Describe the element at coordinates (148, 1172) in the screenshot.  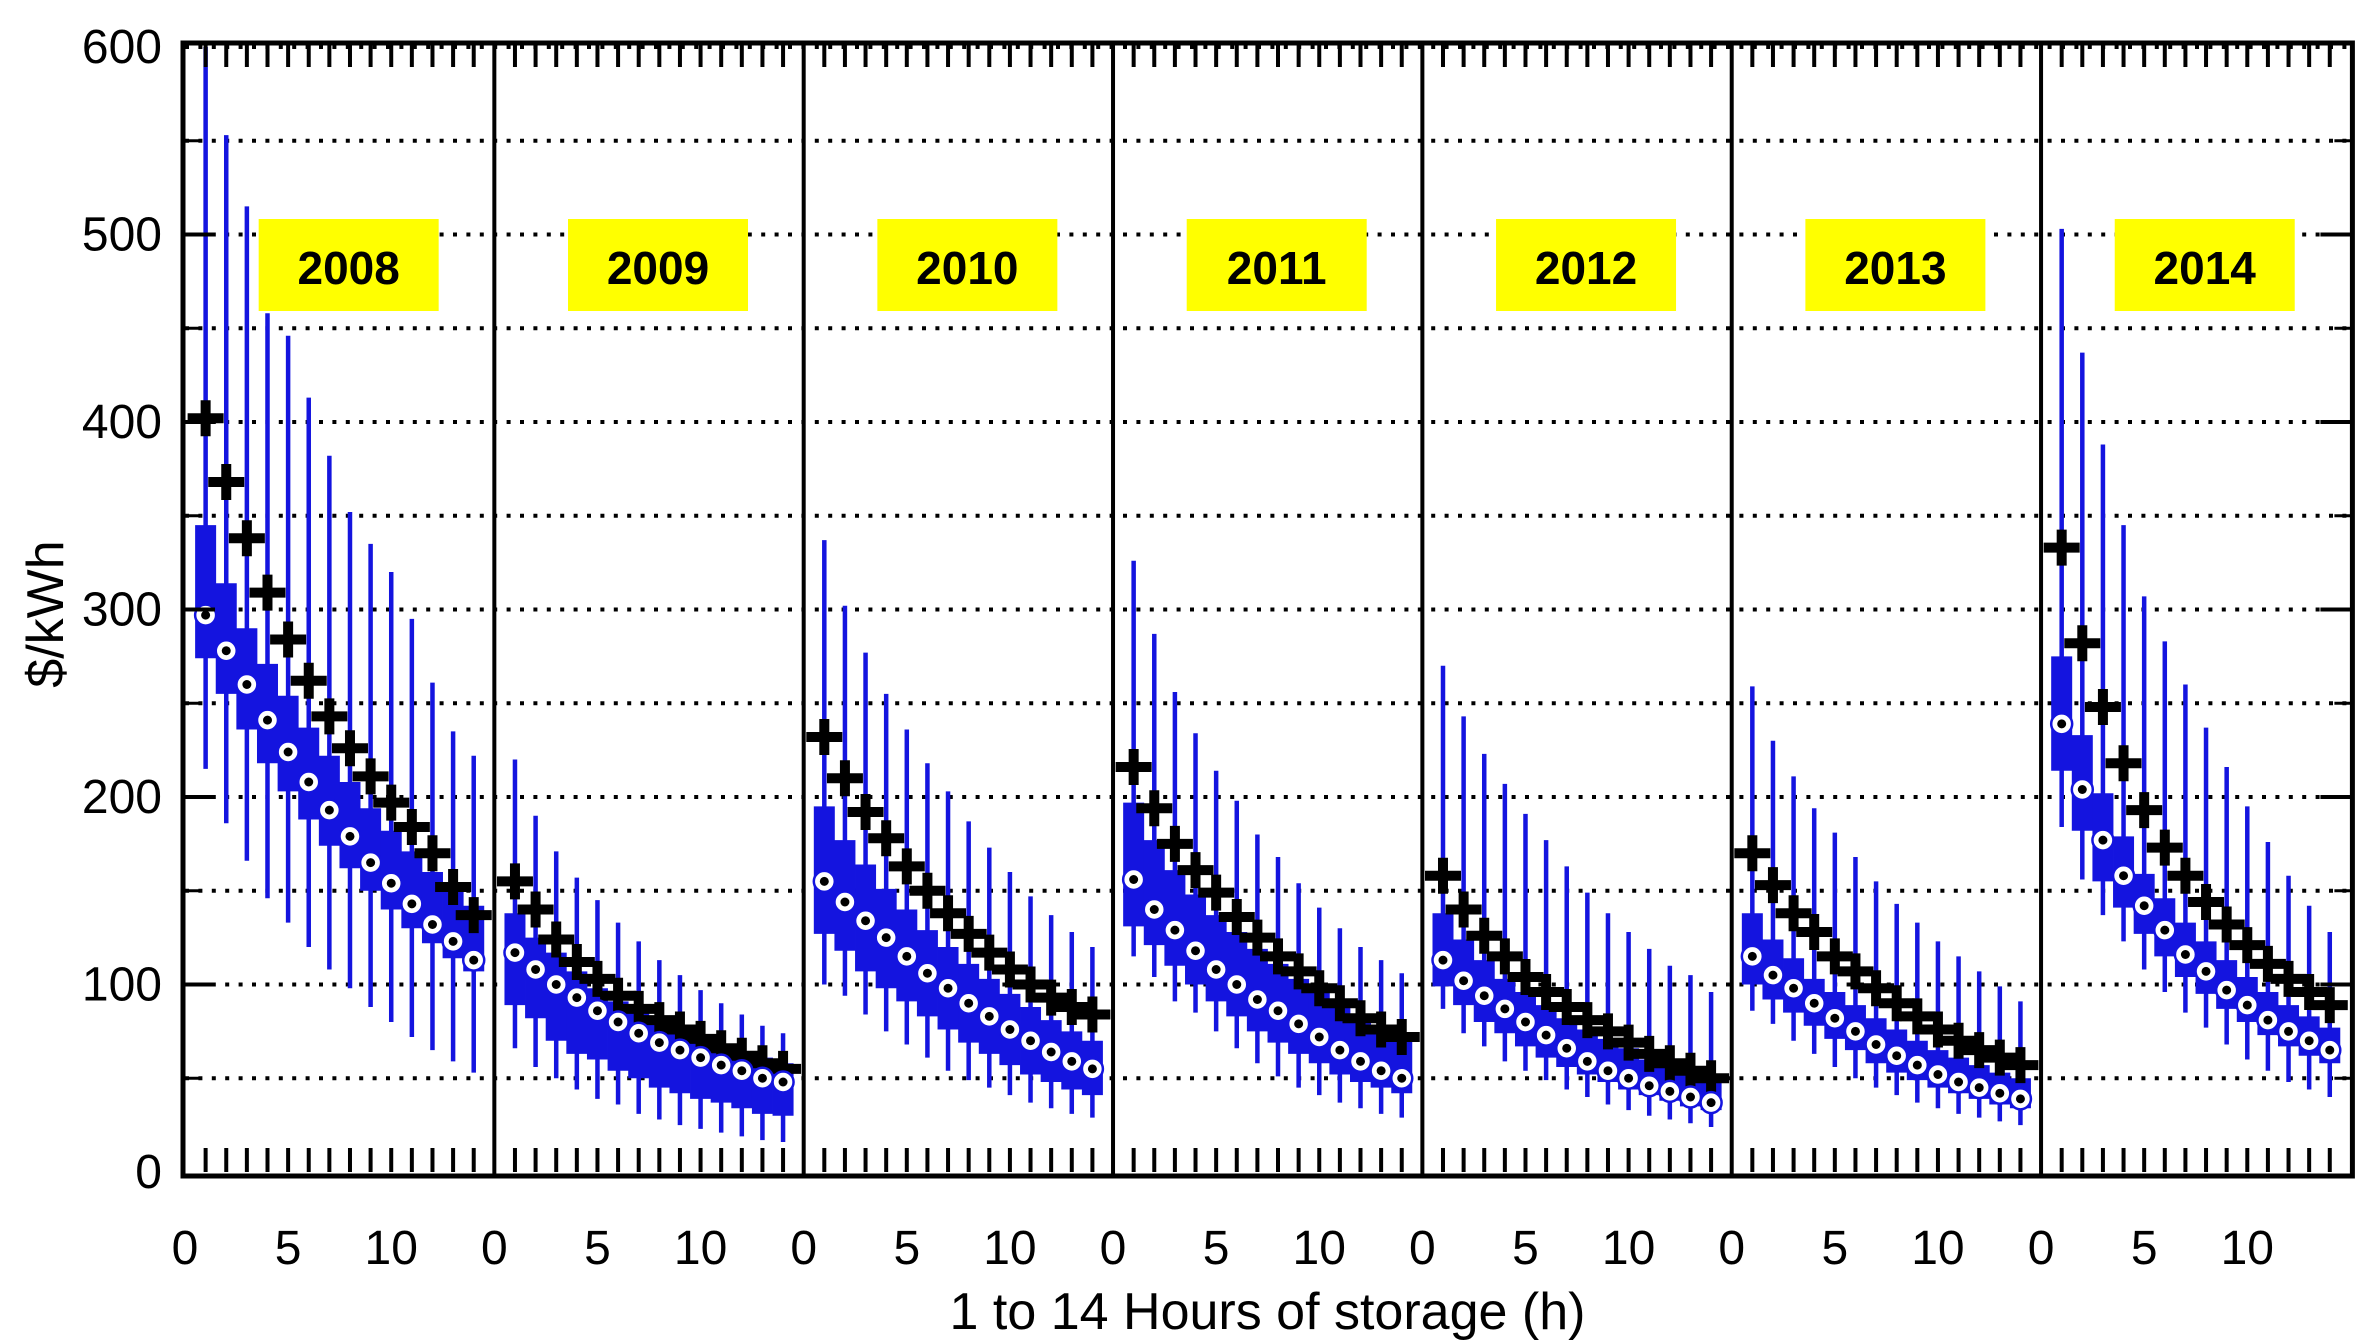
I see `y-tick-label: 0` at that location.